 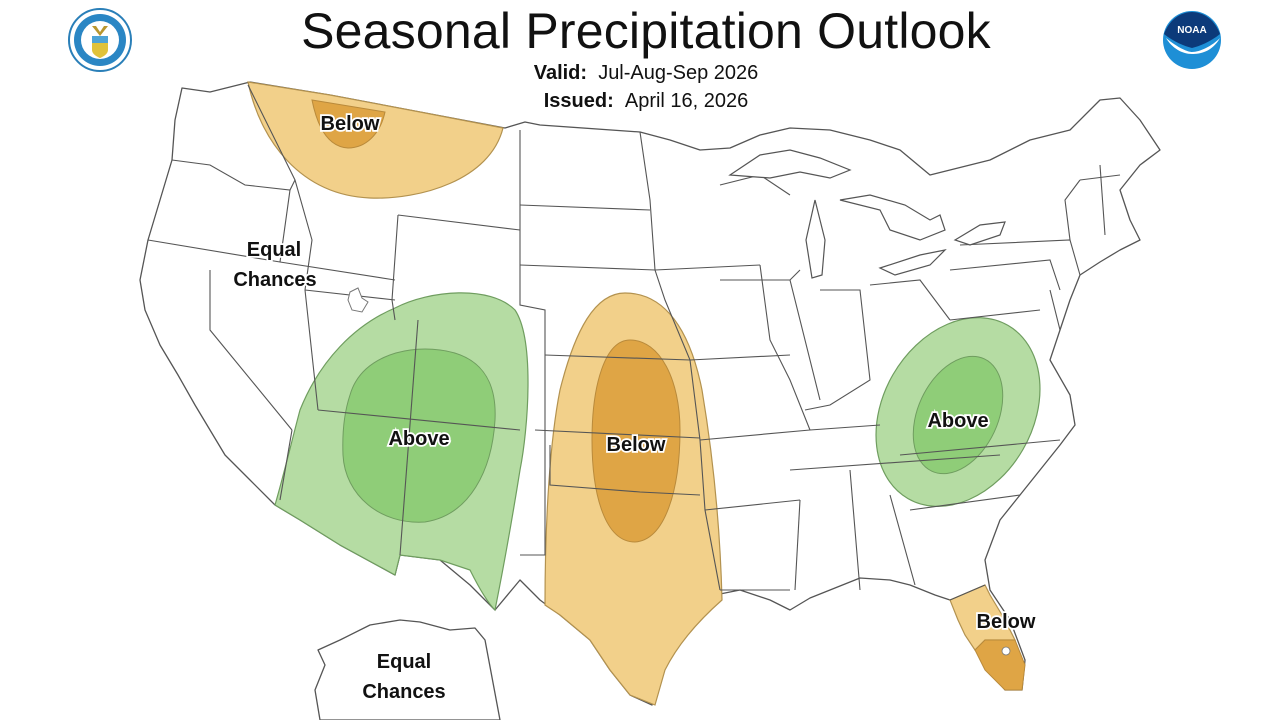 What do you see at coordinates (1191, 30) in the screenshot?
I see `noaa-logo-text: NOAA` at bounding box center [1191, 30].